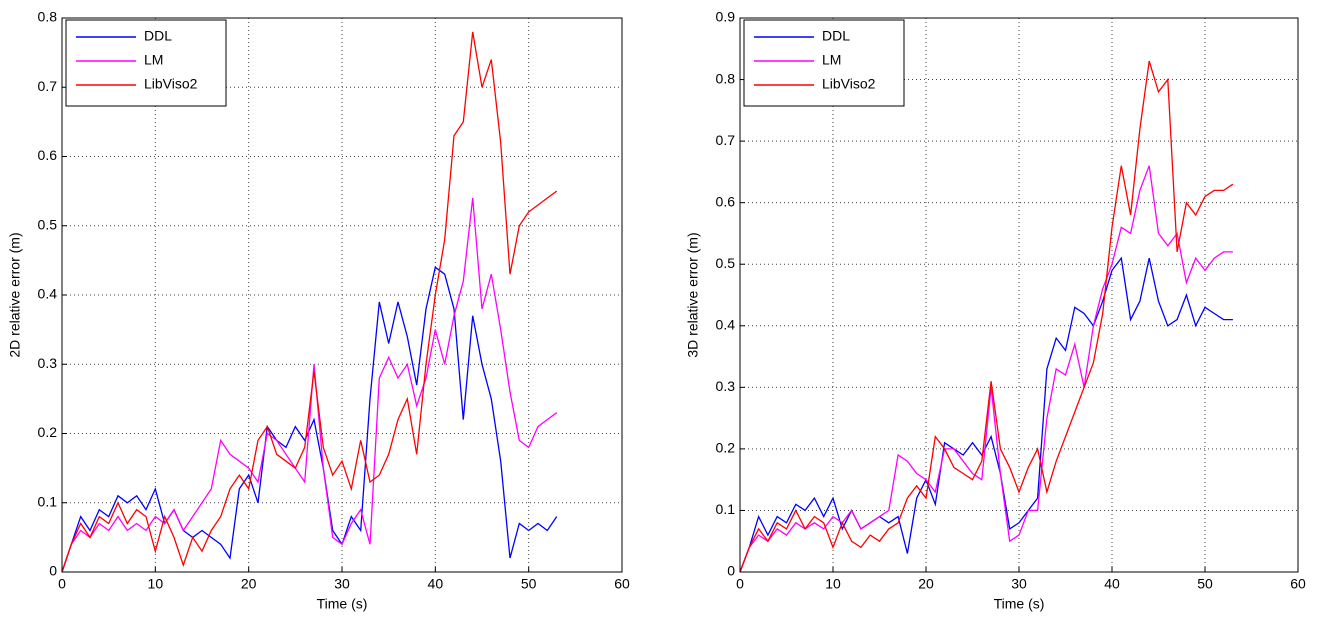 This screenshot has height=634, width=1320. I want to click on y-axis-label: 2D relative error (m), so click(15, 294).